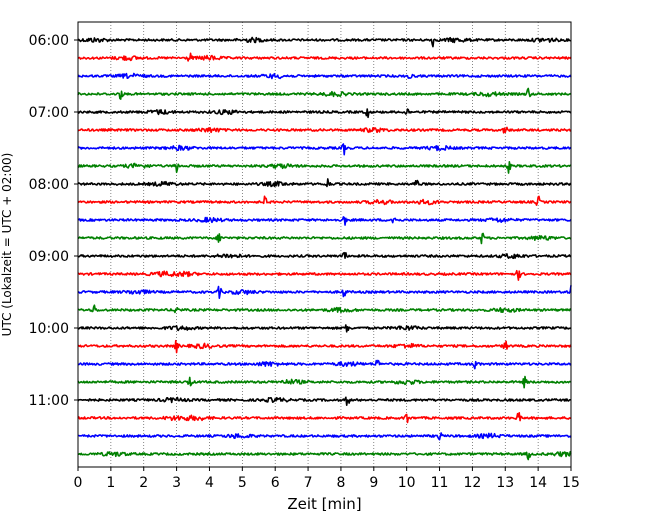 The image size is (650, 520). I want to click on x-tick-label: 8, so click(340, 483).